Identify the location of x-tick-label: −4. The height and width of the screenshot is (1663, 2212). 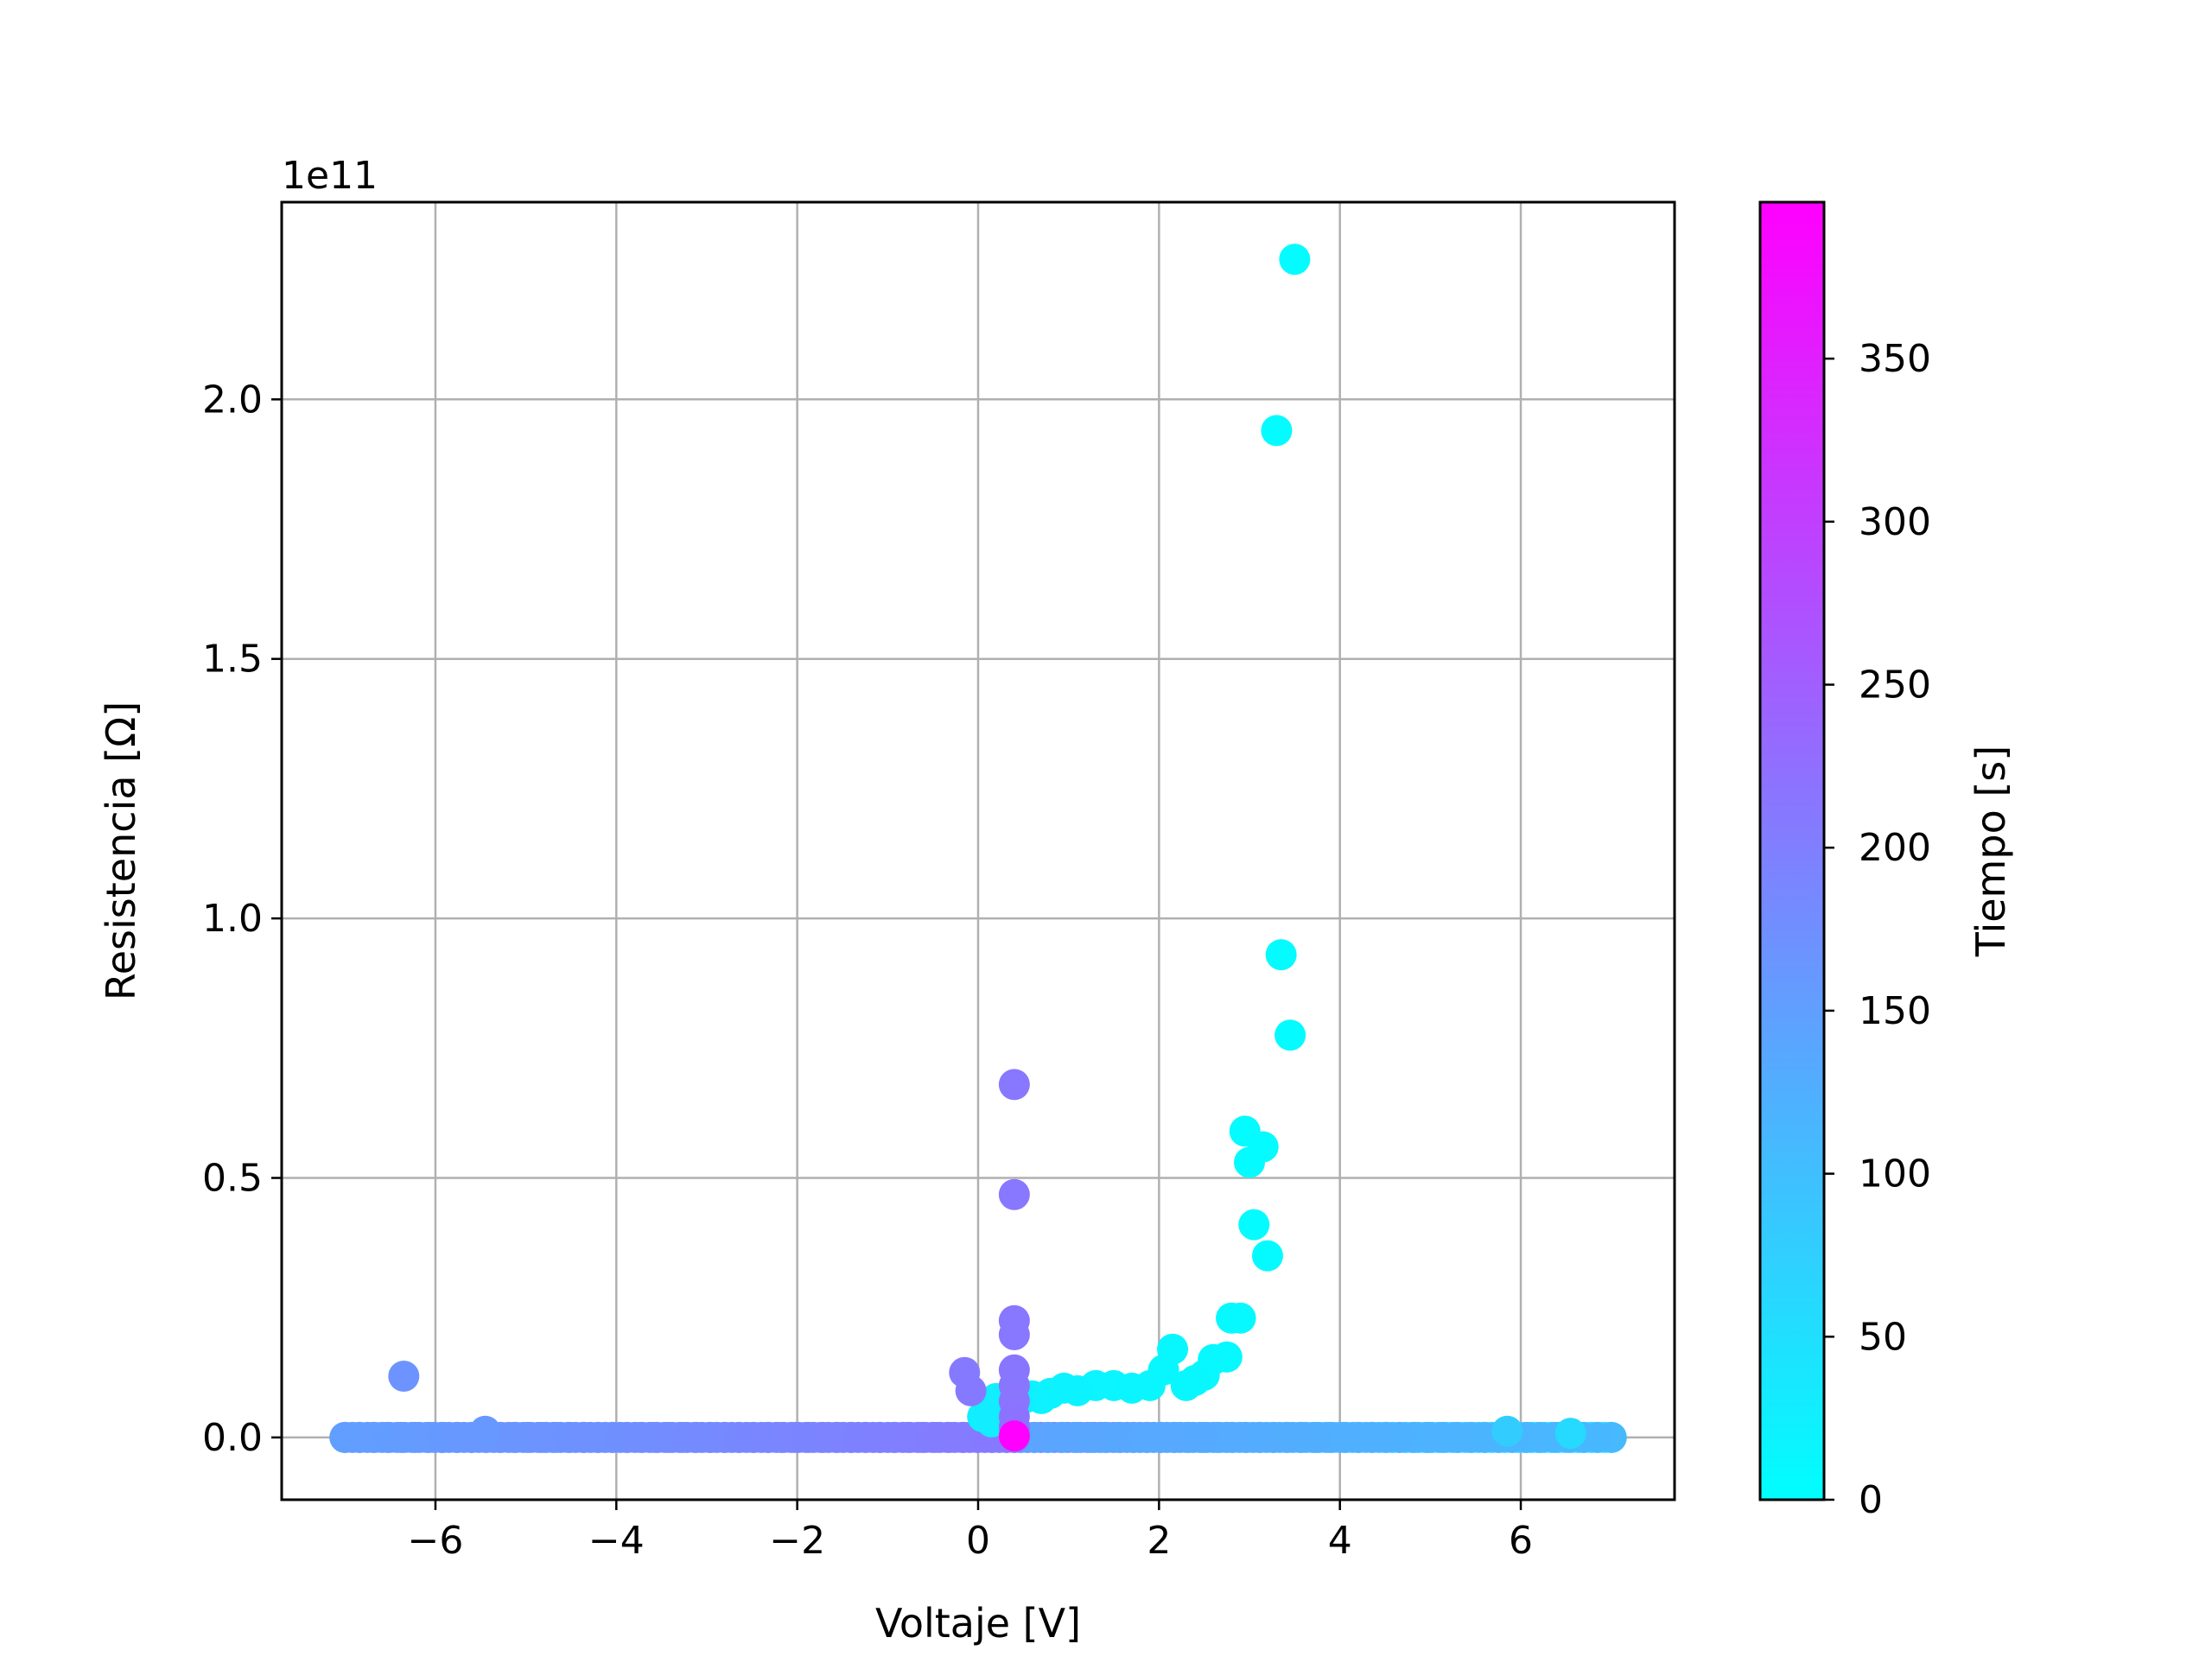
(616, 1541).